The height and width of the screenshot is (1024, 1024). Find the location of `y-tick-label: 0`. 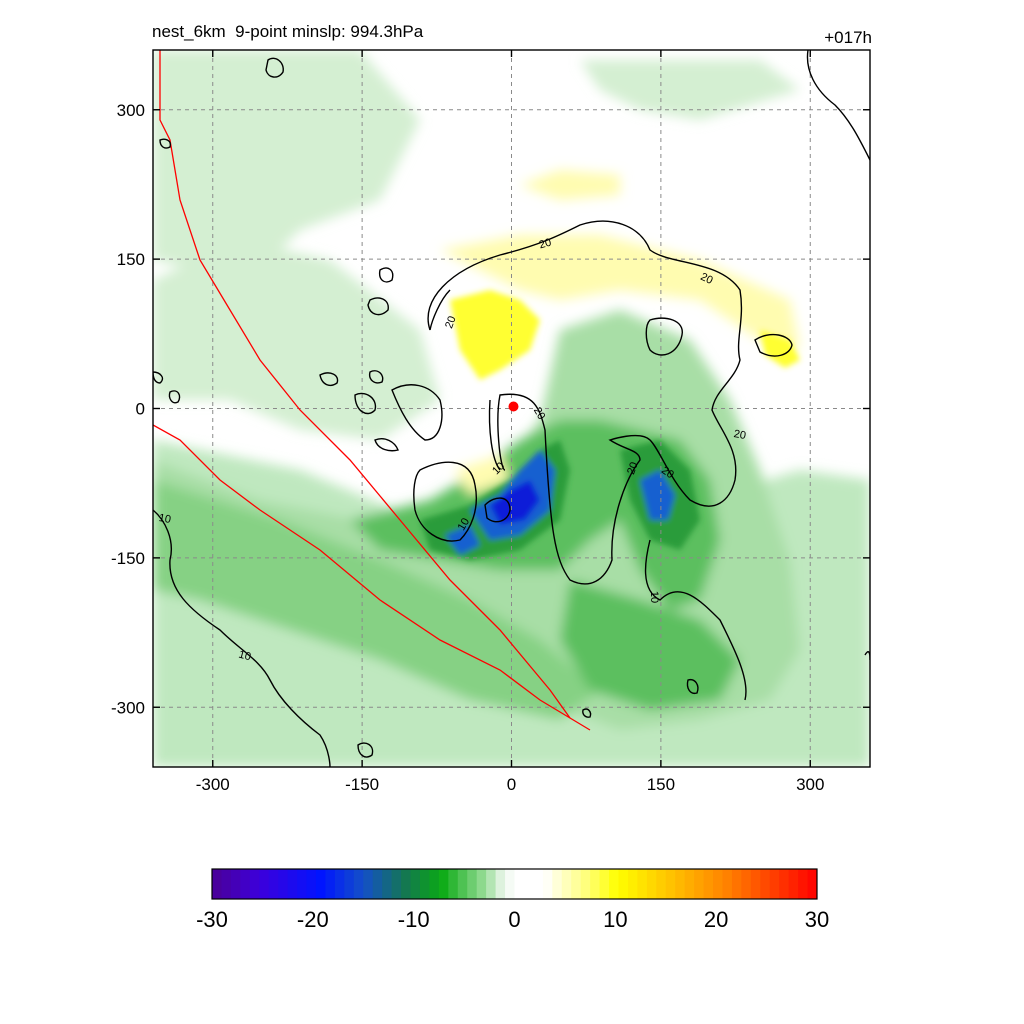

y-tick-label: 0 is located at coordinates (140, 409).